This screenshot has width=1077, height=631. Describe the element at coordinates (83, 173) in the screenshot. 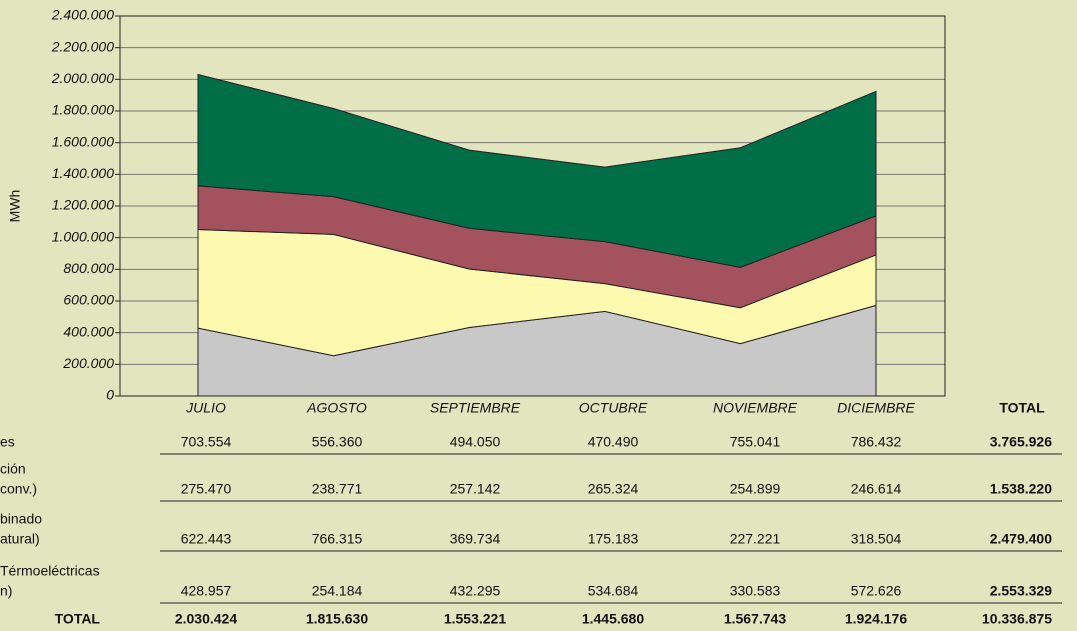

I see `y-tick-label: 1.400.000` at that location.